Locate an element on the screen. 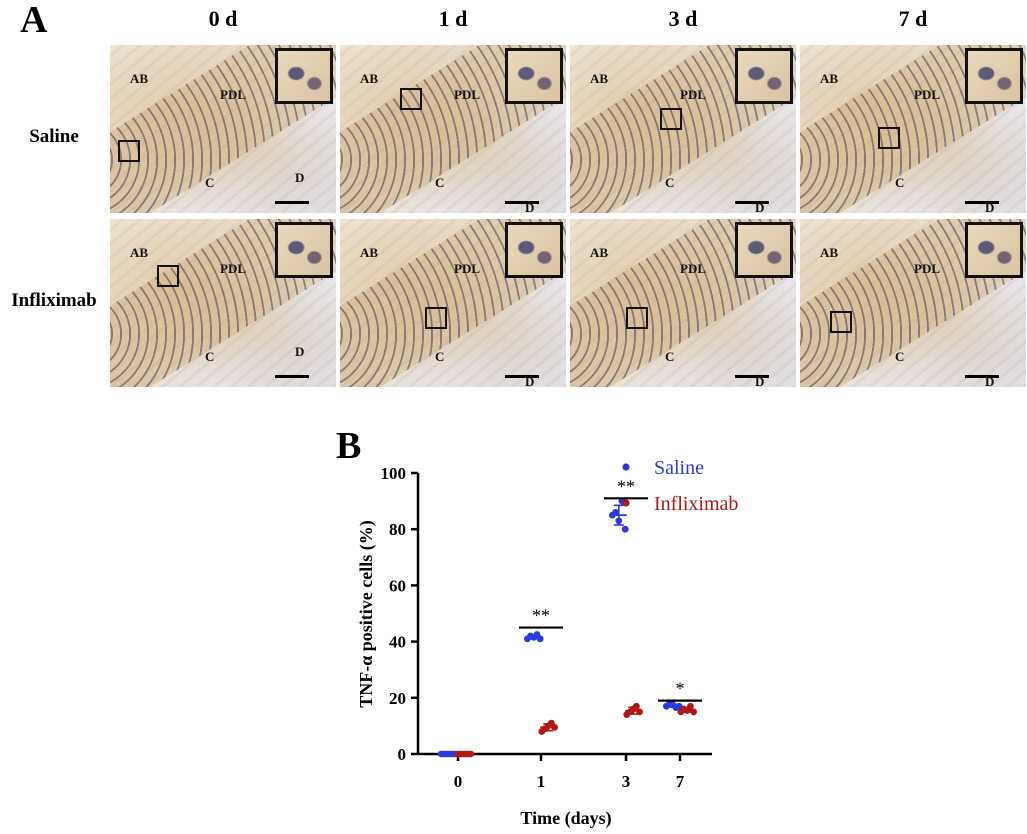 The width and height of the screenshot is (1027, 834). legend: Saline Infliximab is located at coordinates (680, 486).